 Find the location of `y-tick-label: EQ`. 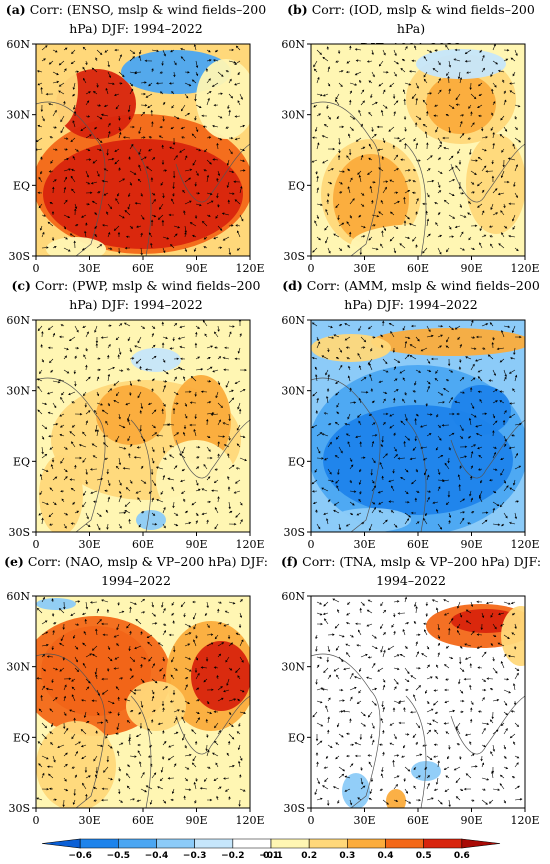

y-tick-label: EQ is located at coordinates (296, 737).